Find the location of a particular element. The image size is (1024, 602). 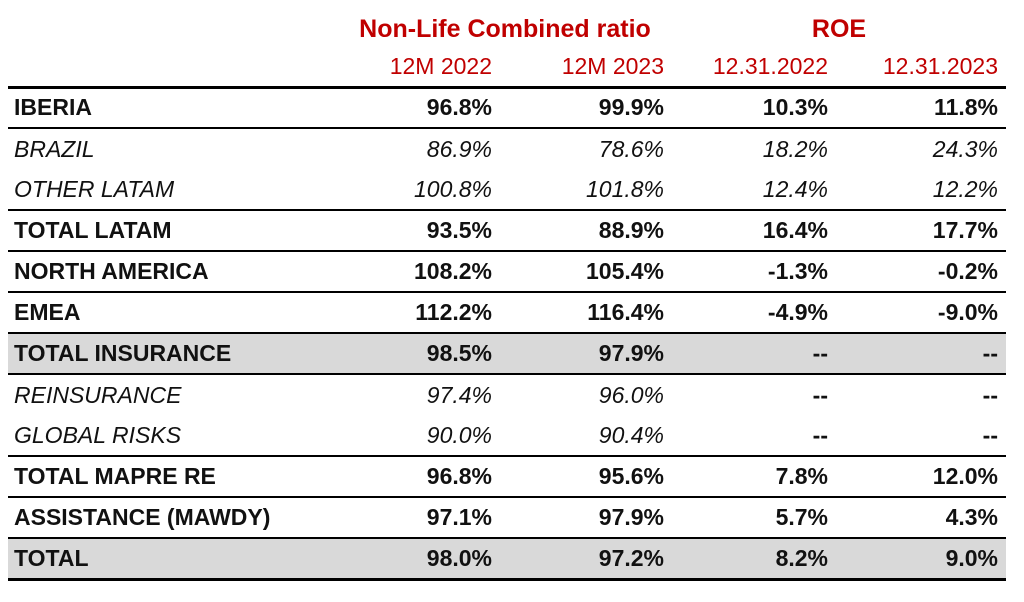

group-header-combined-ratio: Non-Life Combined ratio is located at coordinates (505, 28).